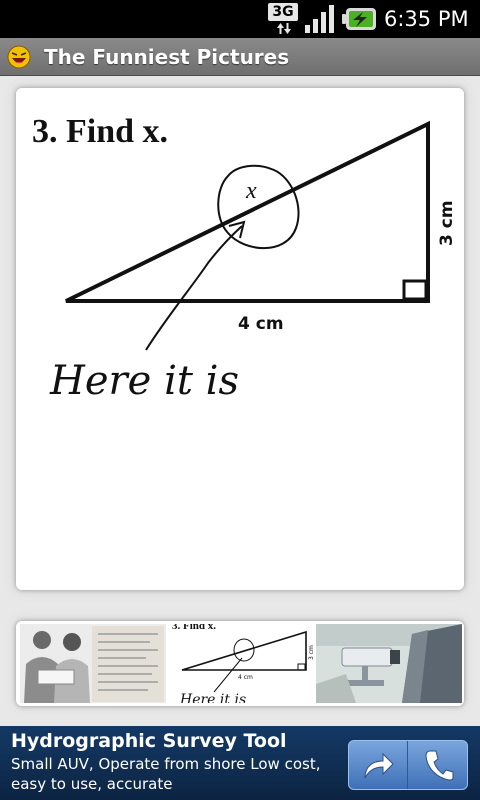 This screenshot has width=480, height=800. What do you see at coordinates (284, 28) in the screenshot?
I see `data-arrows-icon` at bounding box center [284, 28].